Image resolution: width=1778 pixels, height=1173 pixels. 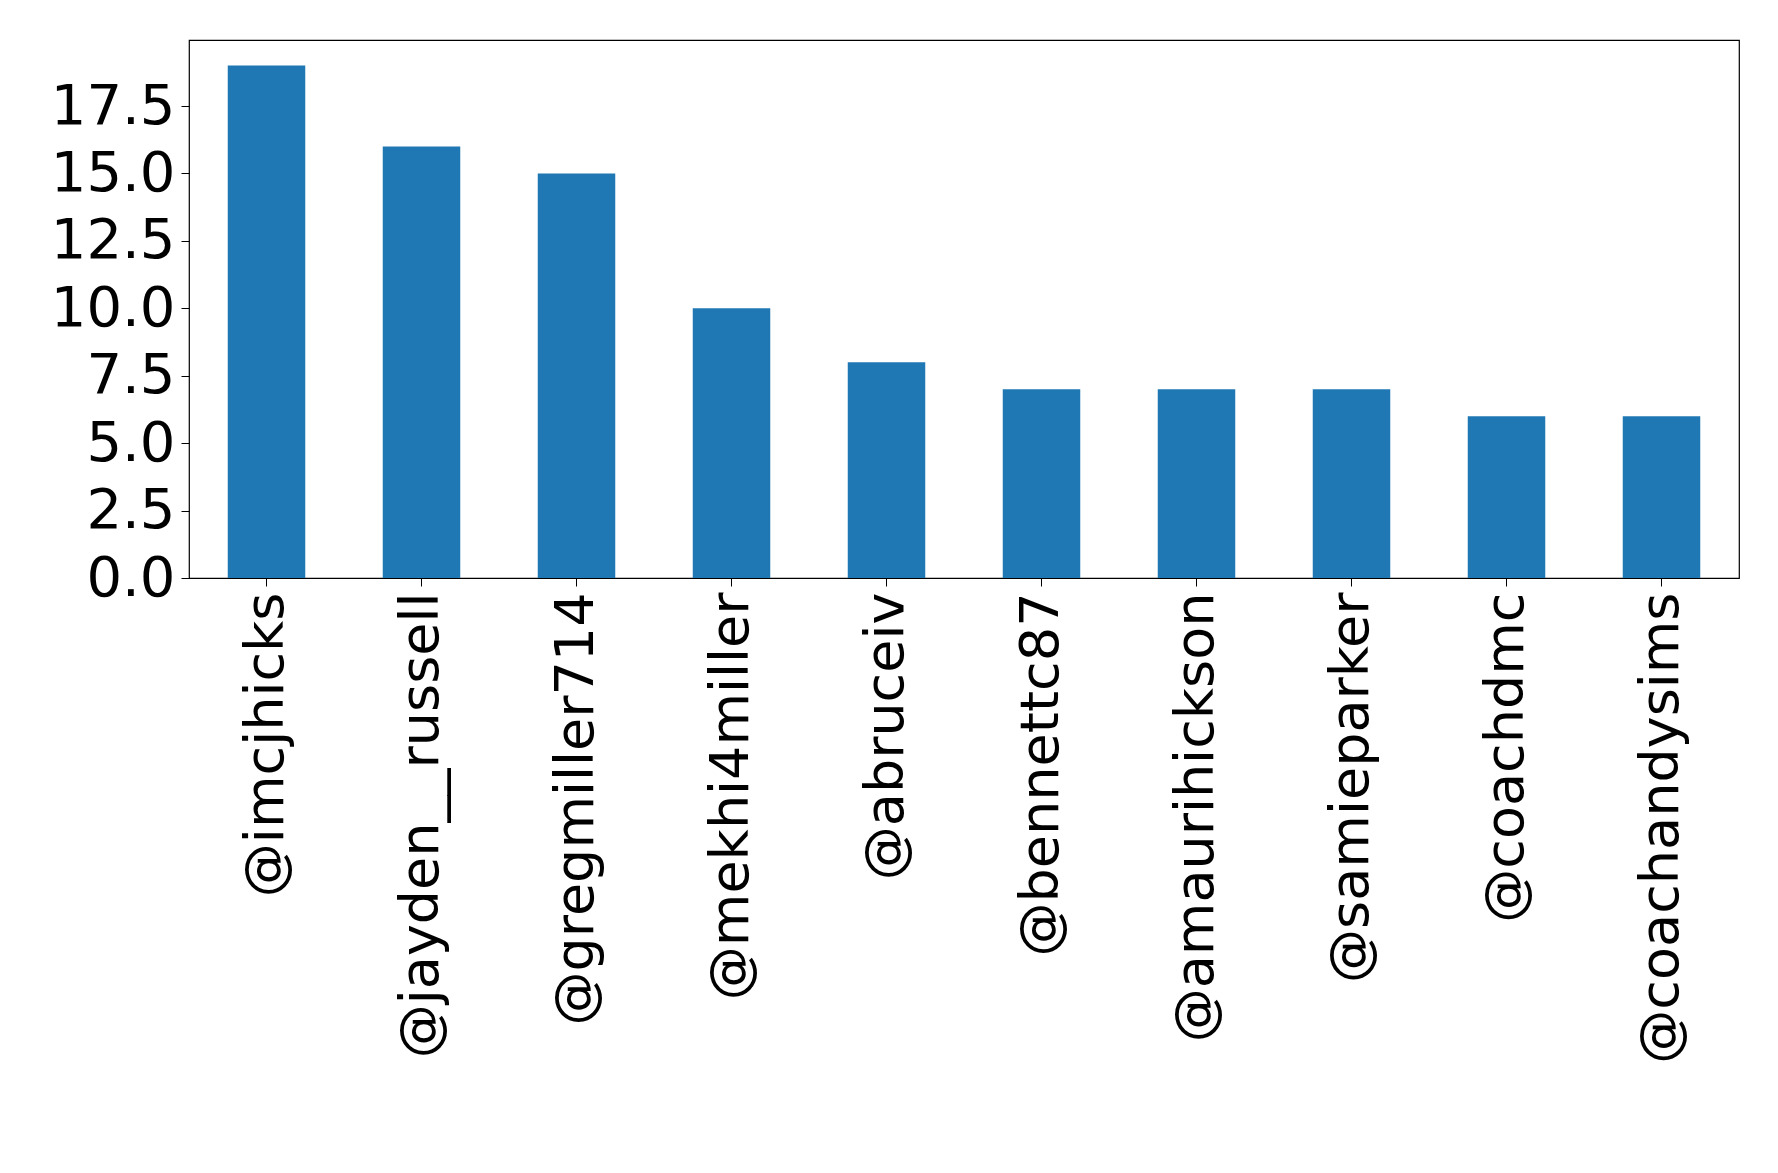 What do you see at coordinates (113, 104) in the screenshot?
I see `y-tick-label: 17.5` at bounding box center [113, 104].